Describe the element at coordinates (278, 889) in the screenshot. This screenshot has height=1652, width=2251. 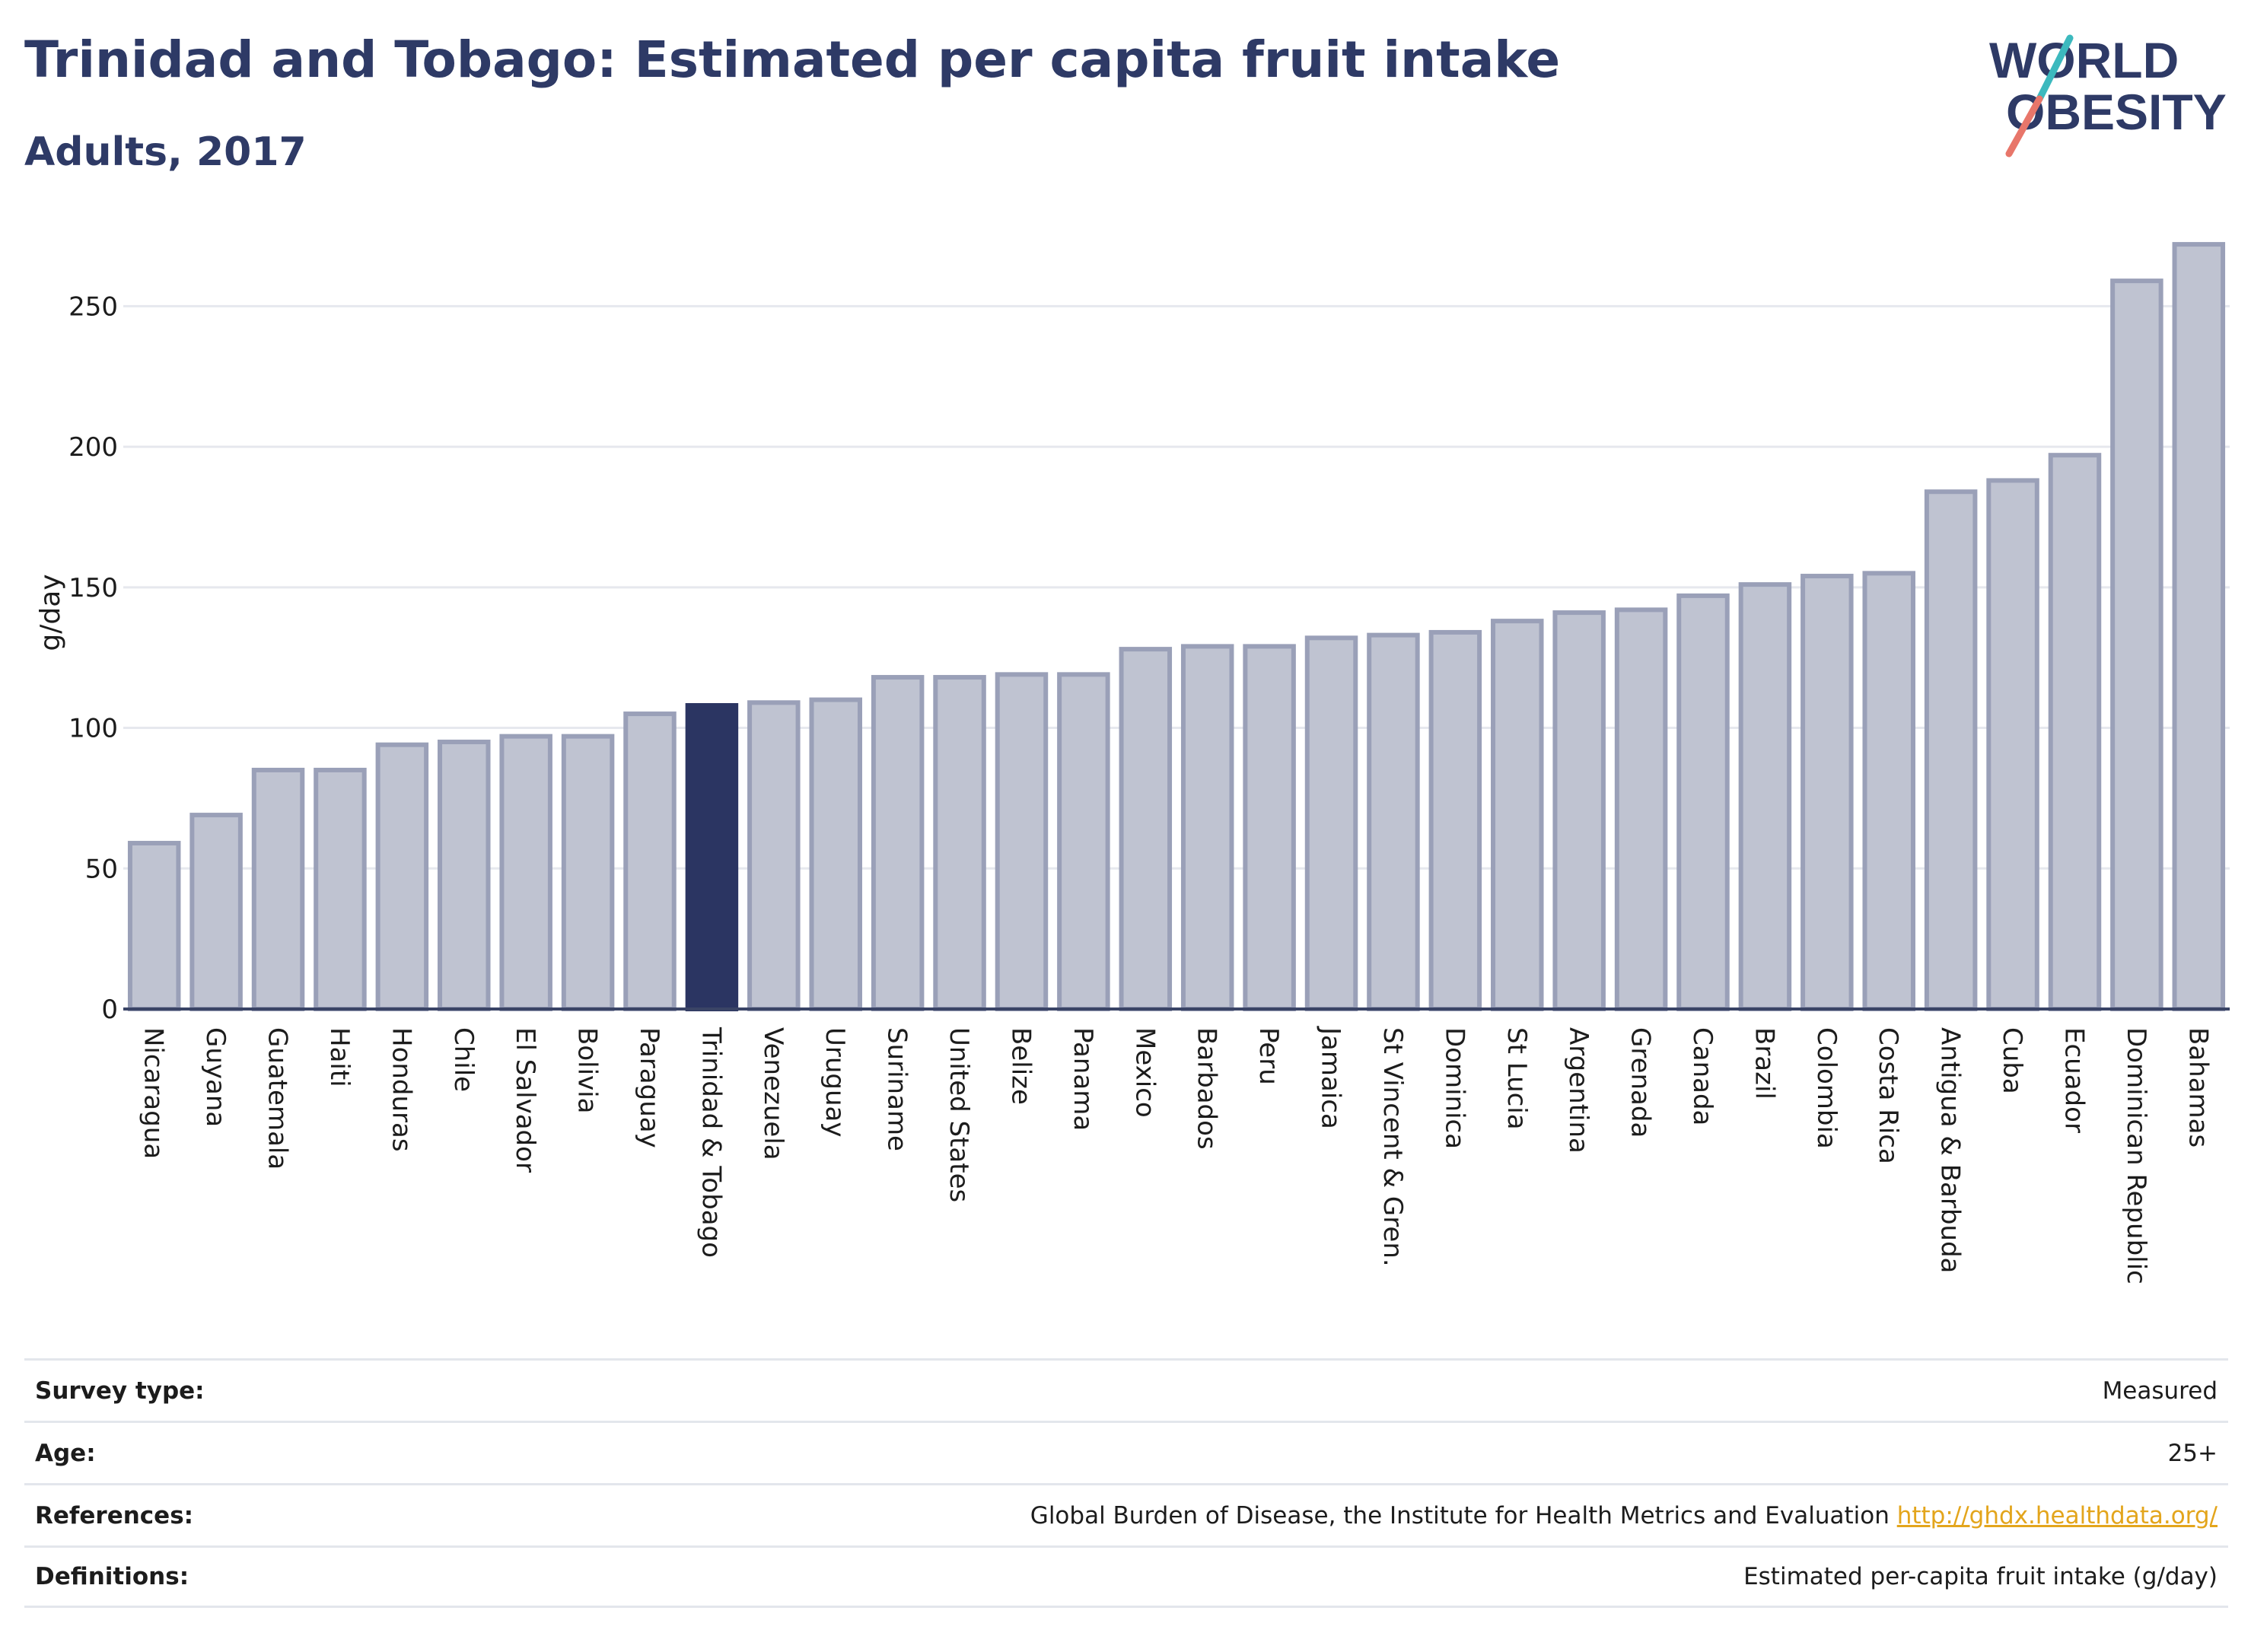
I see `bar-guatemala` at that location.